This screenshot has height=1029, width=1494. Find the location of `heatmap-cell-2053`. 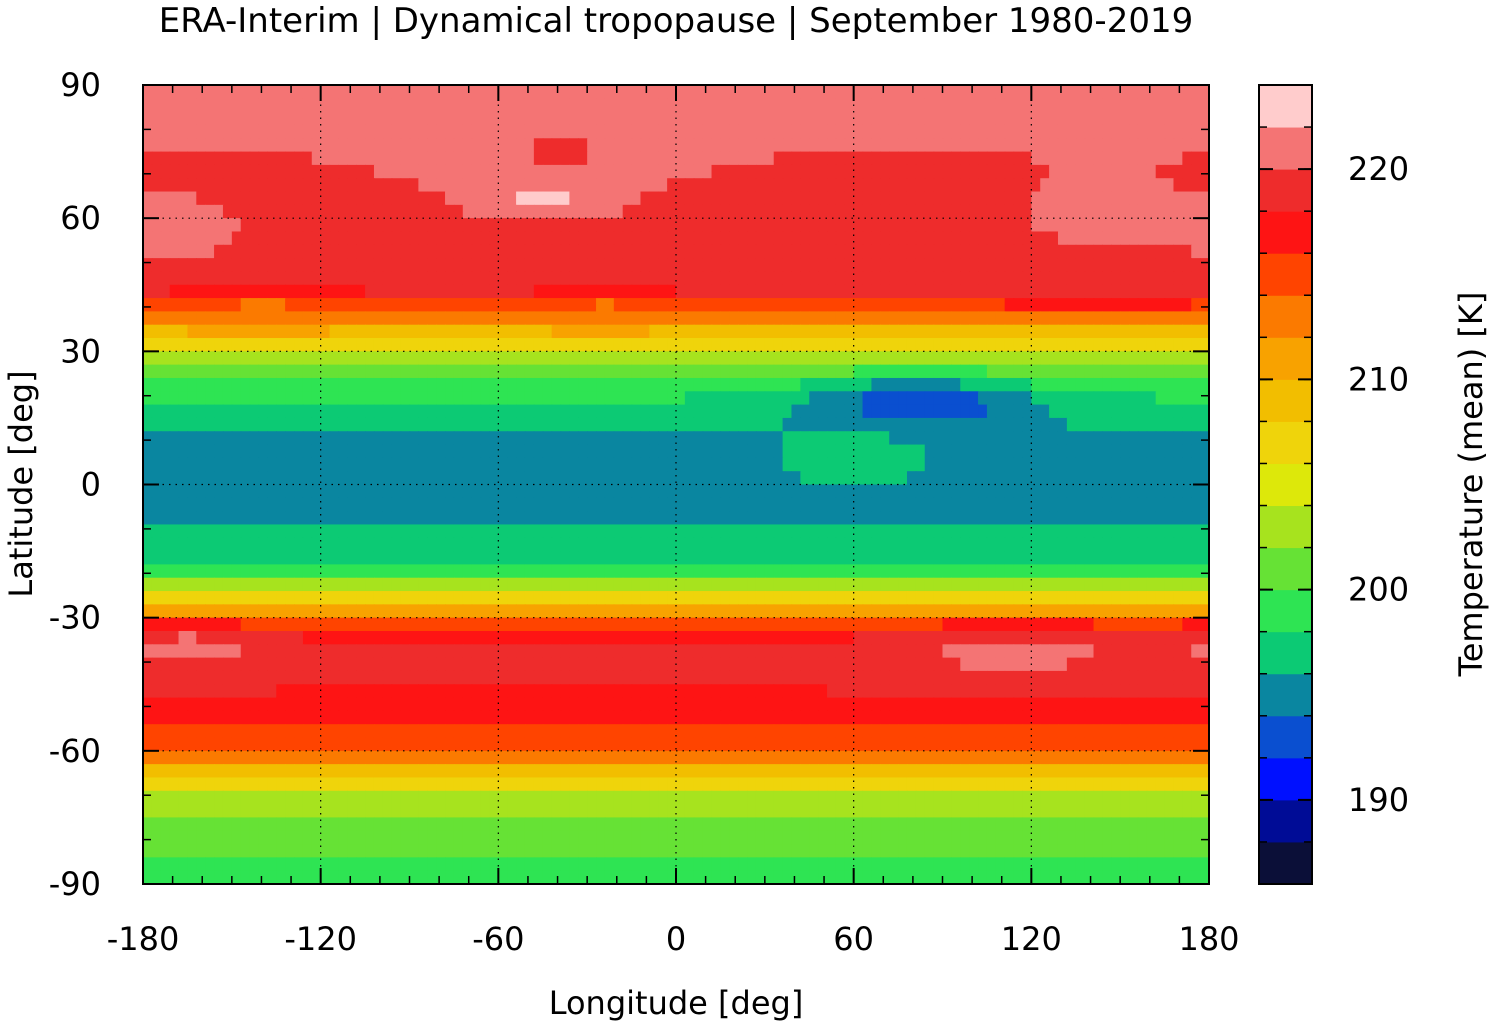

heatmap-cell-2053 is located at coordinates (263, 318).